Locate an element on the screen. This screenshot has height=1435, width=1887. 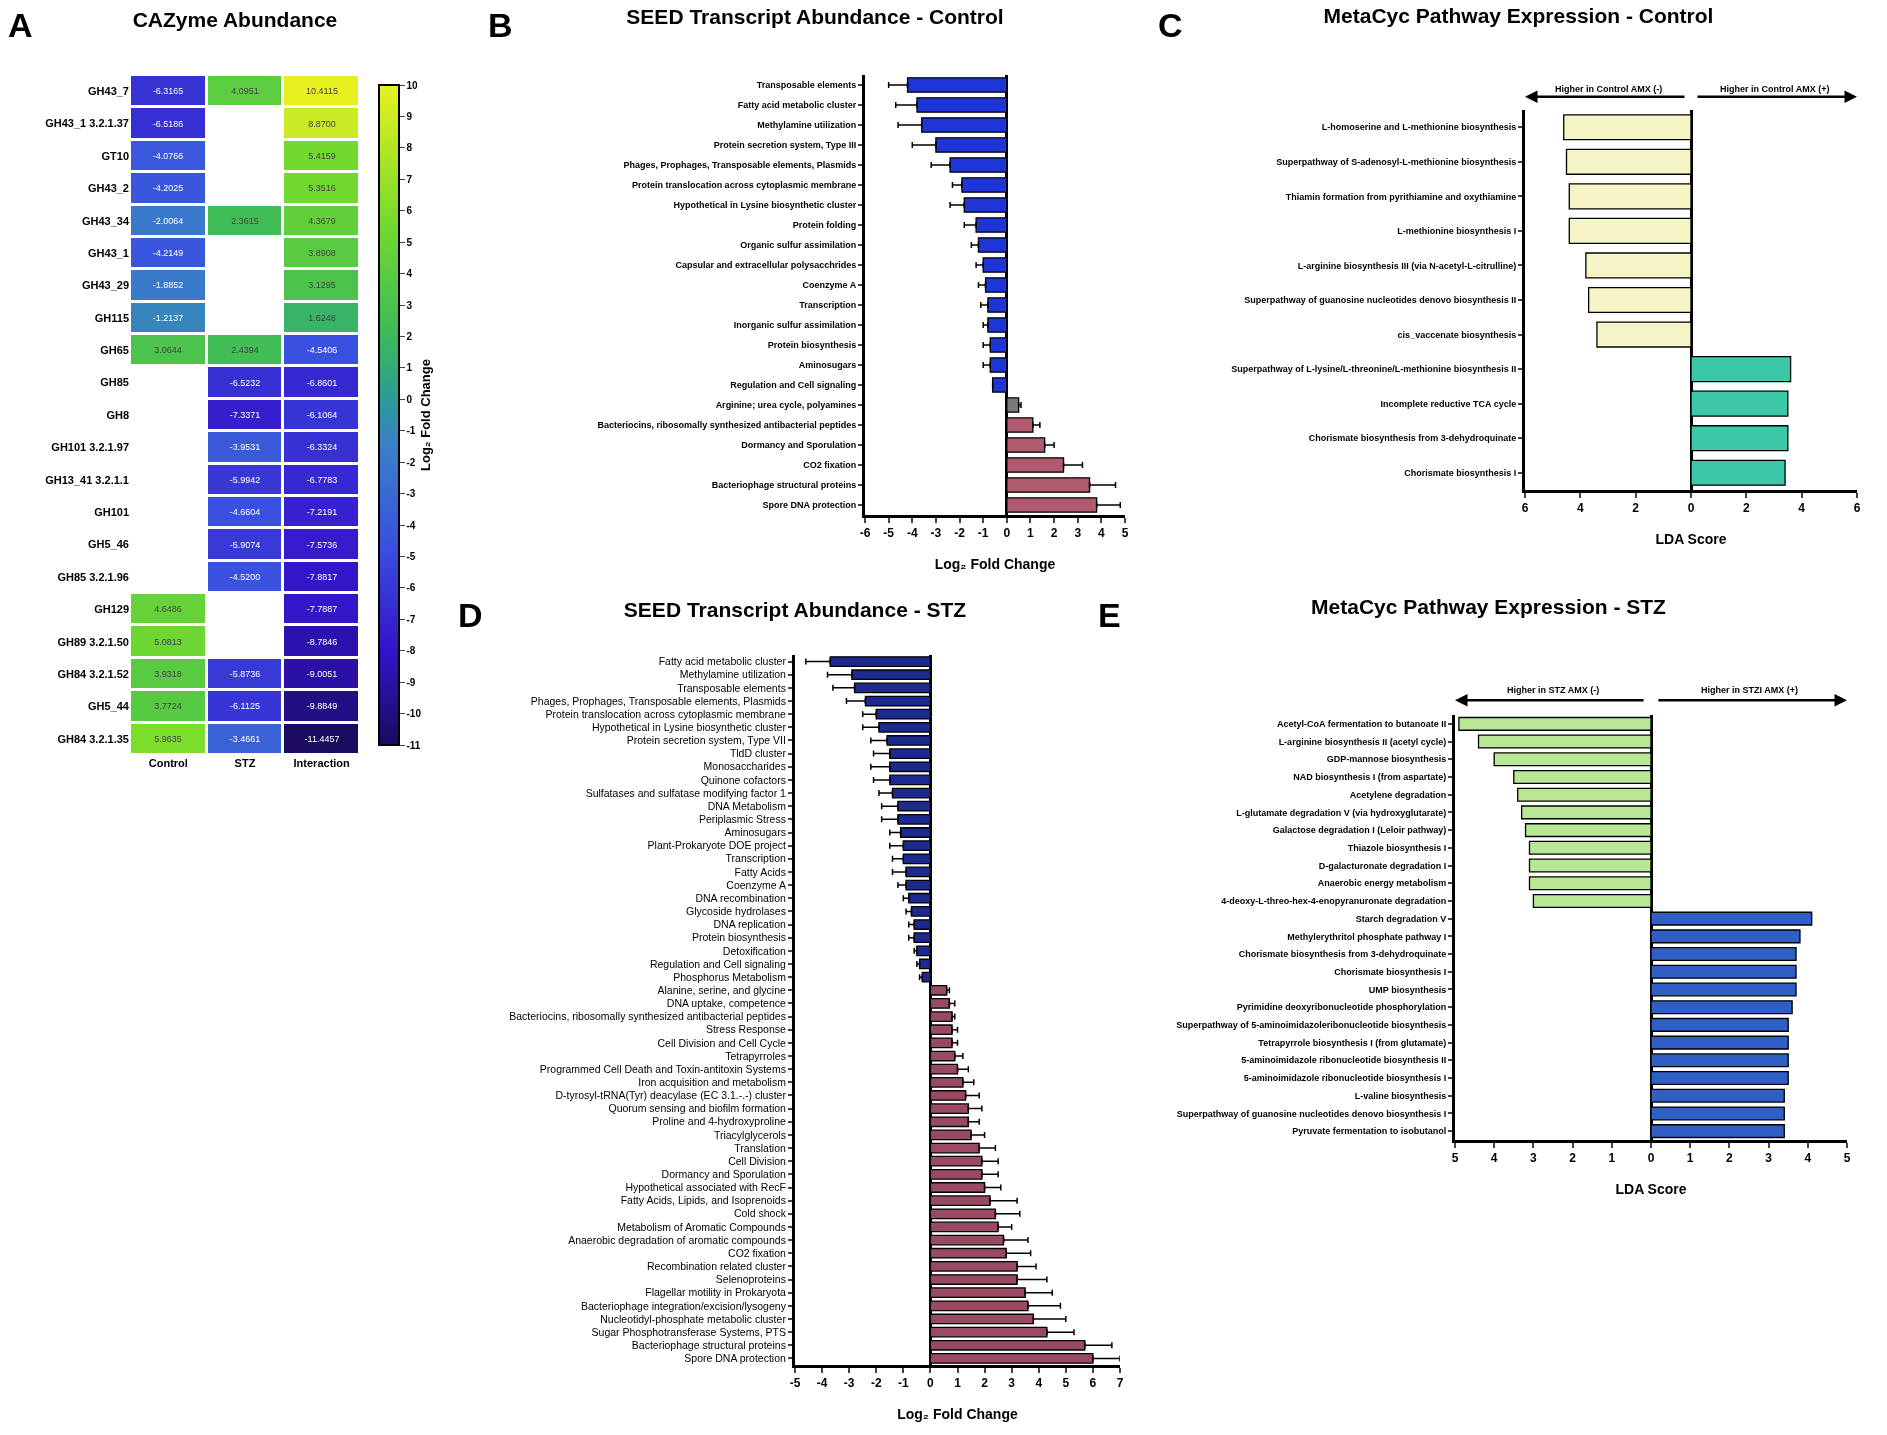
text: Higher in STZ AMX (-) is located at coordinates (1553, 690).